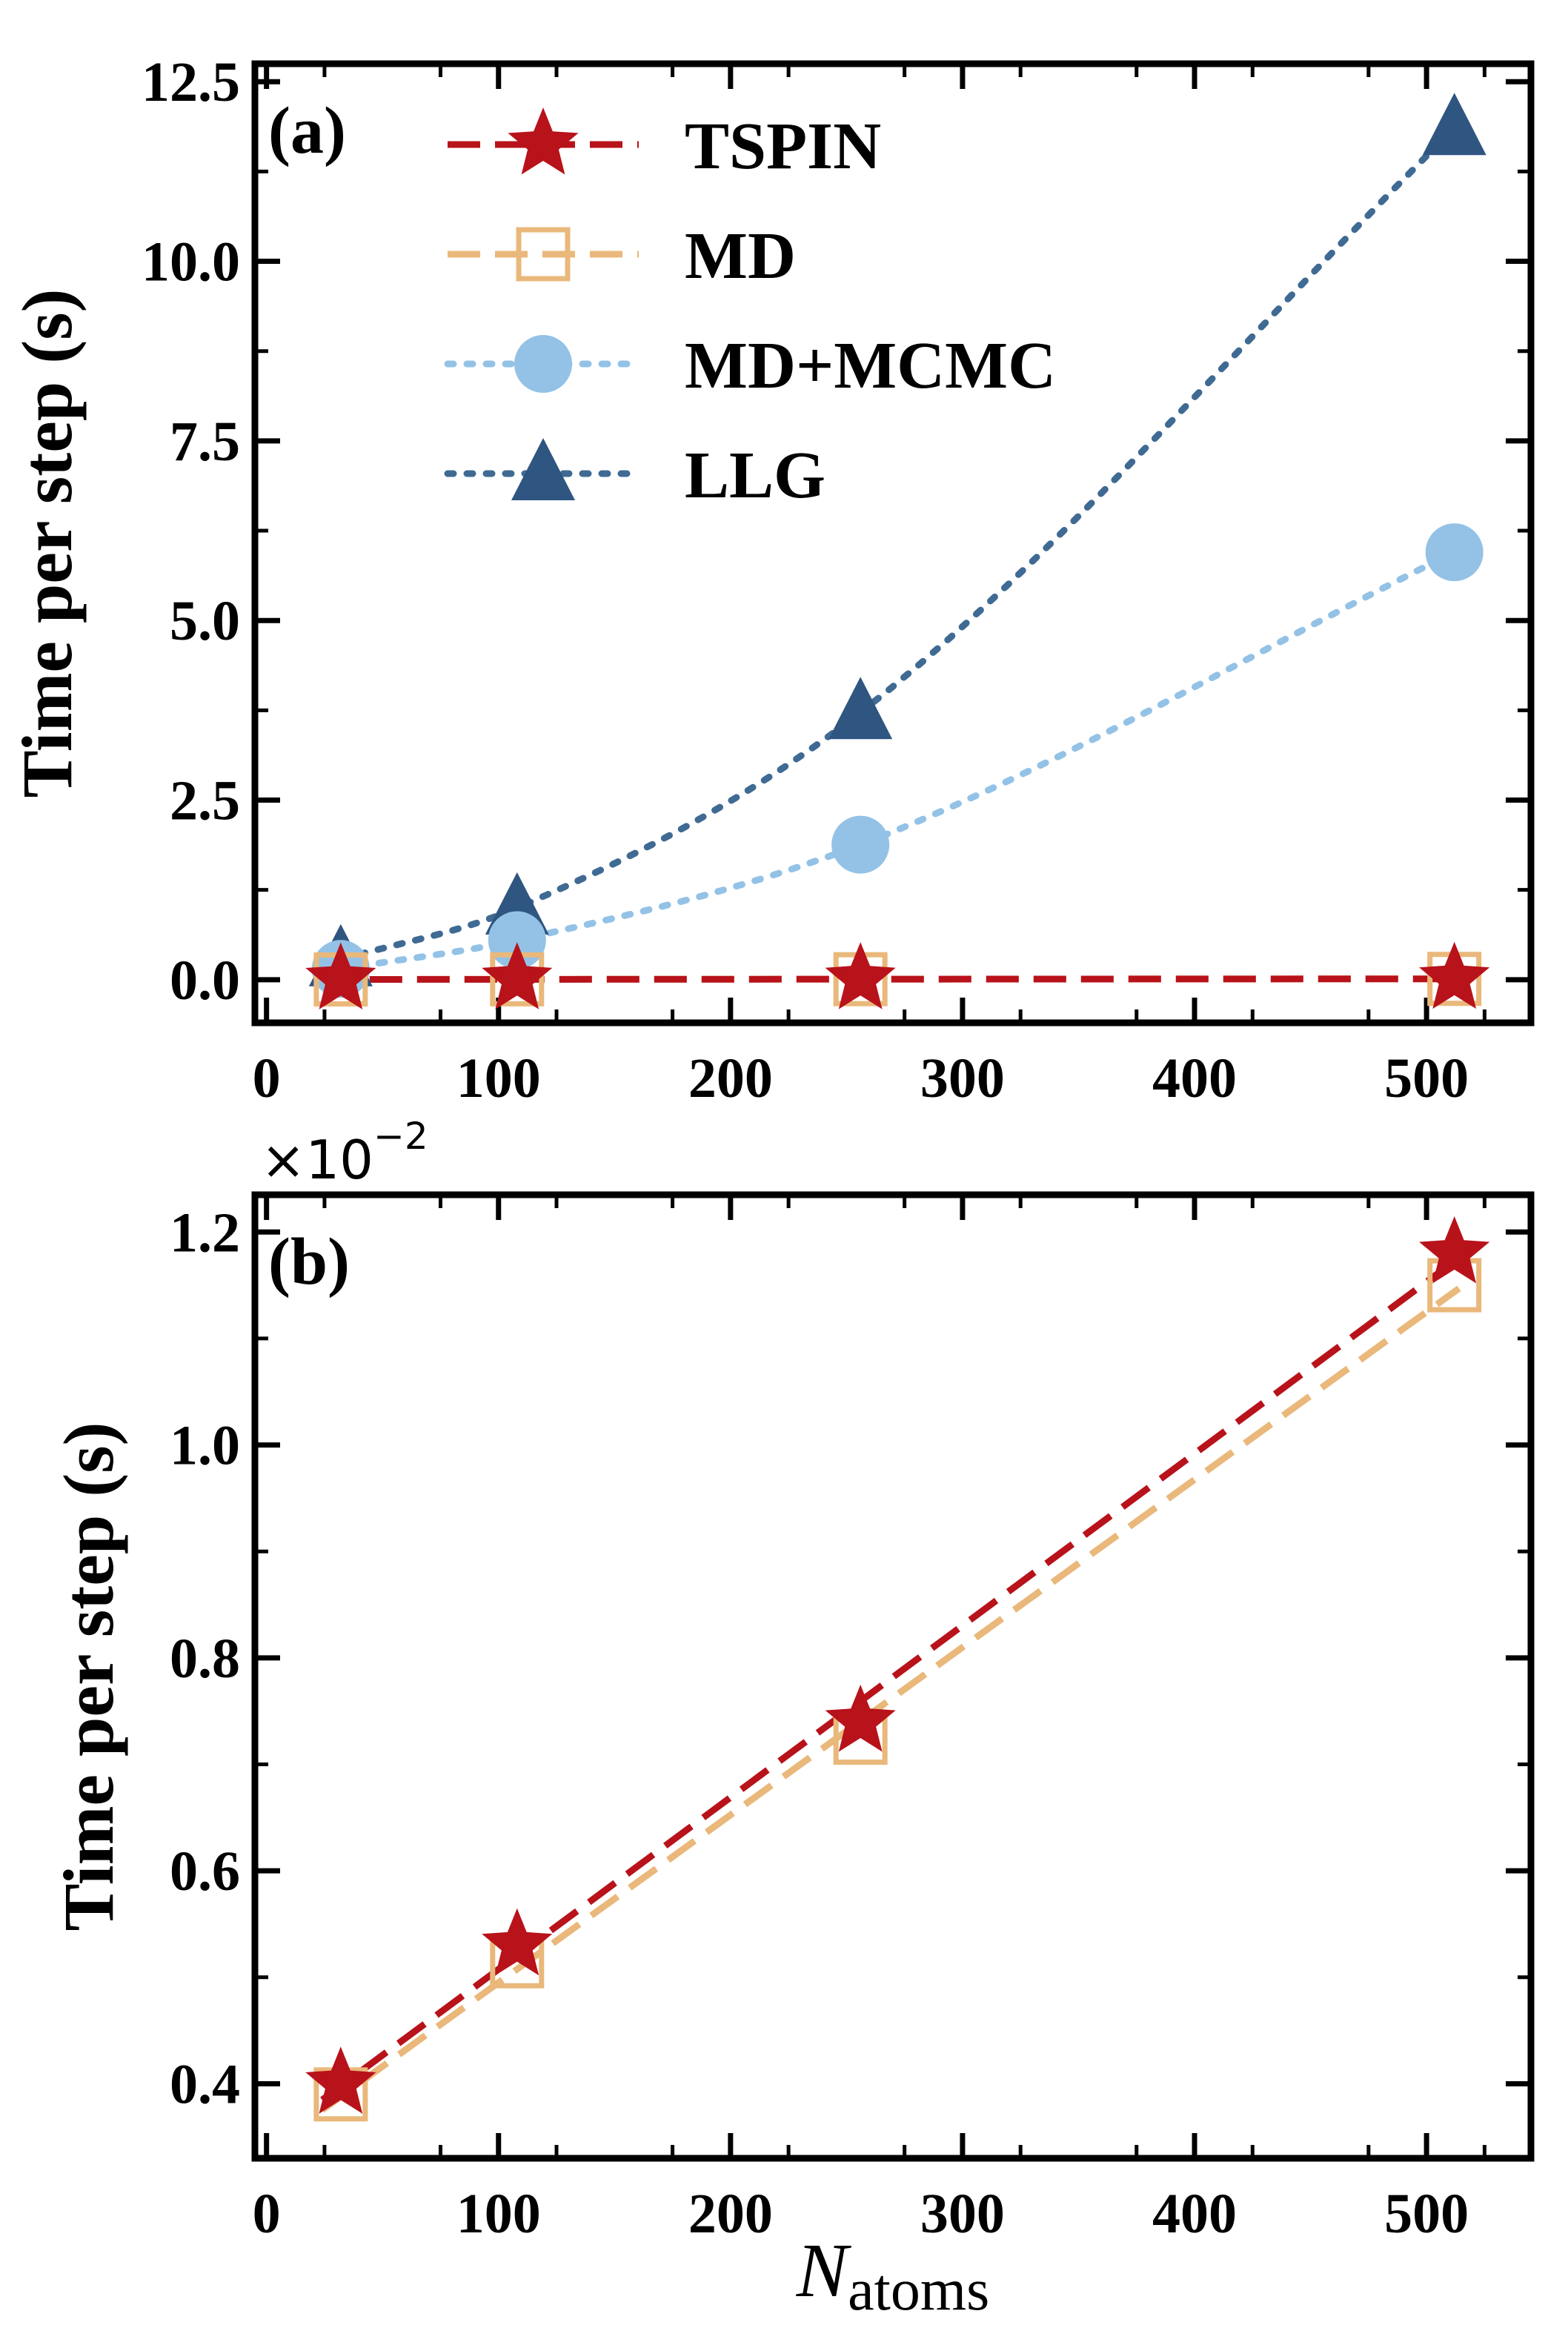  Describe the element at coordinates (191, 82) in the screenshot. I see `y-tick-label: 12.5` at that location.